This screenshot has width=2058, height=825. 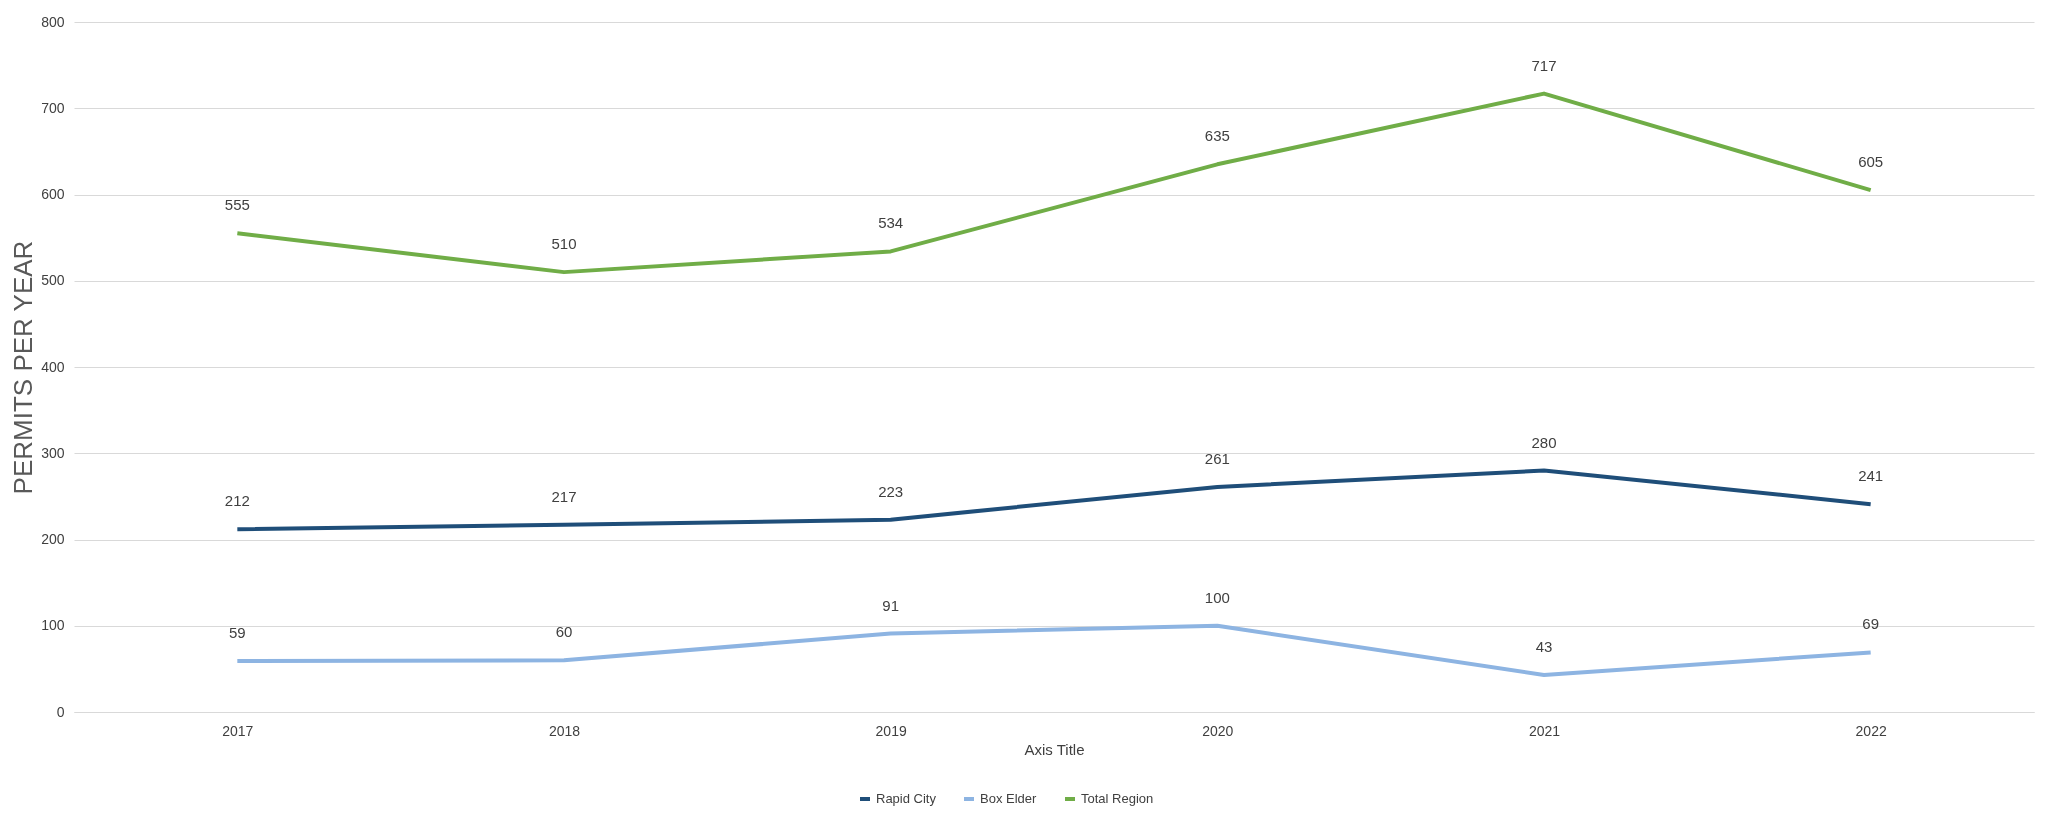 I want to click on x-tick-label: 2022, so click(x=1871, y=730).